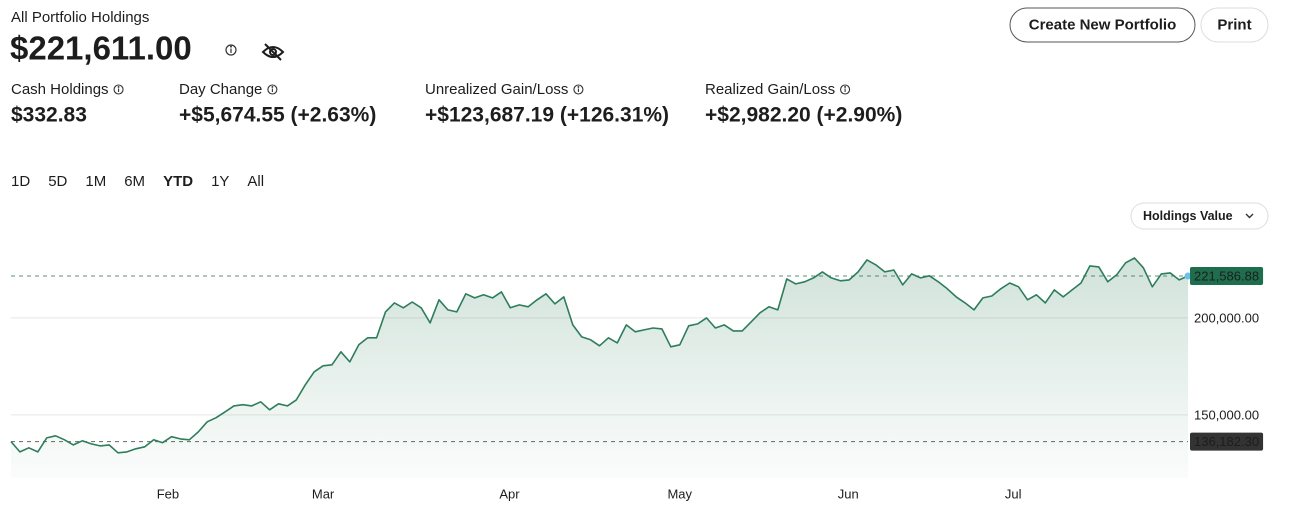 Image resolution: width=1292 pixels, height=517 pixels. I want to click on holdings-value-dropdown: Holdings Value, so click(1199, 216).